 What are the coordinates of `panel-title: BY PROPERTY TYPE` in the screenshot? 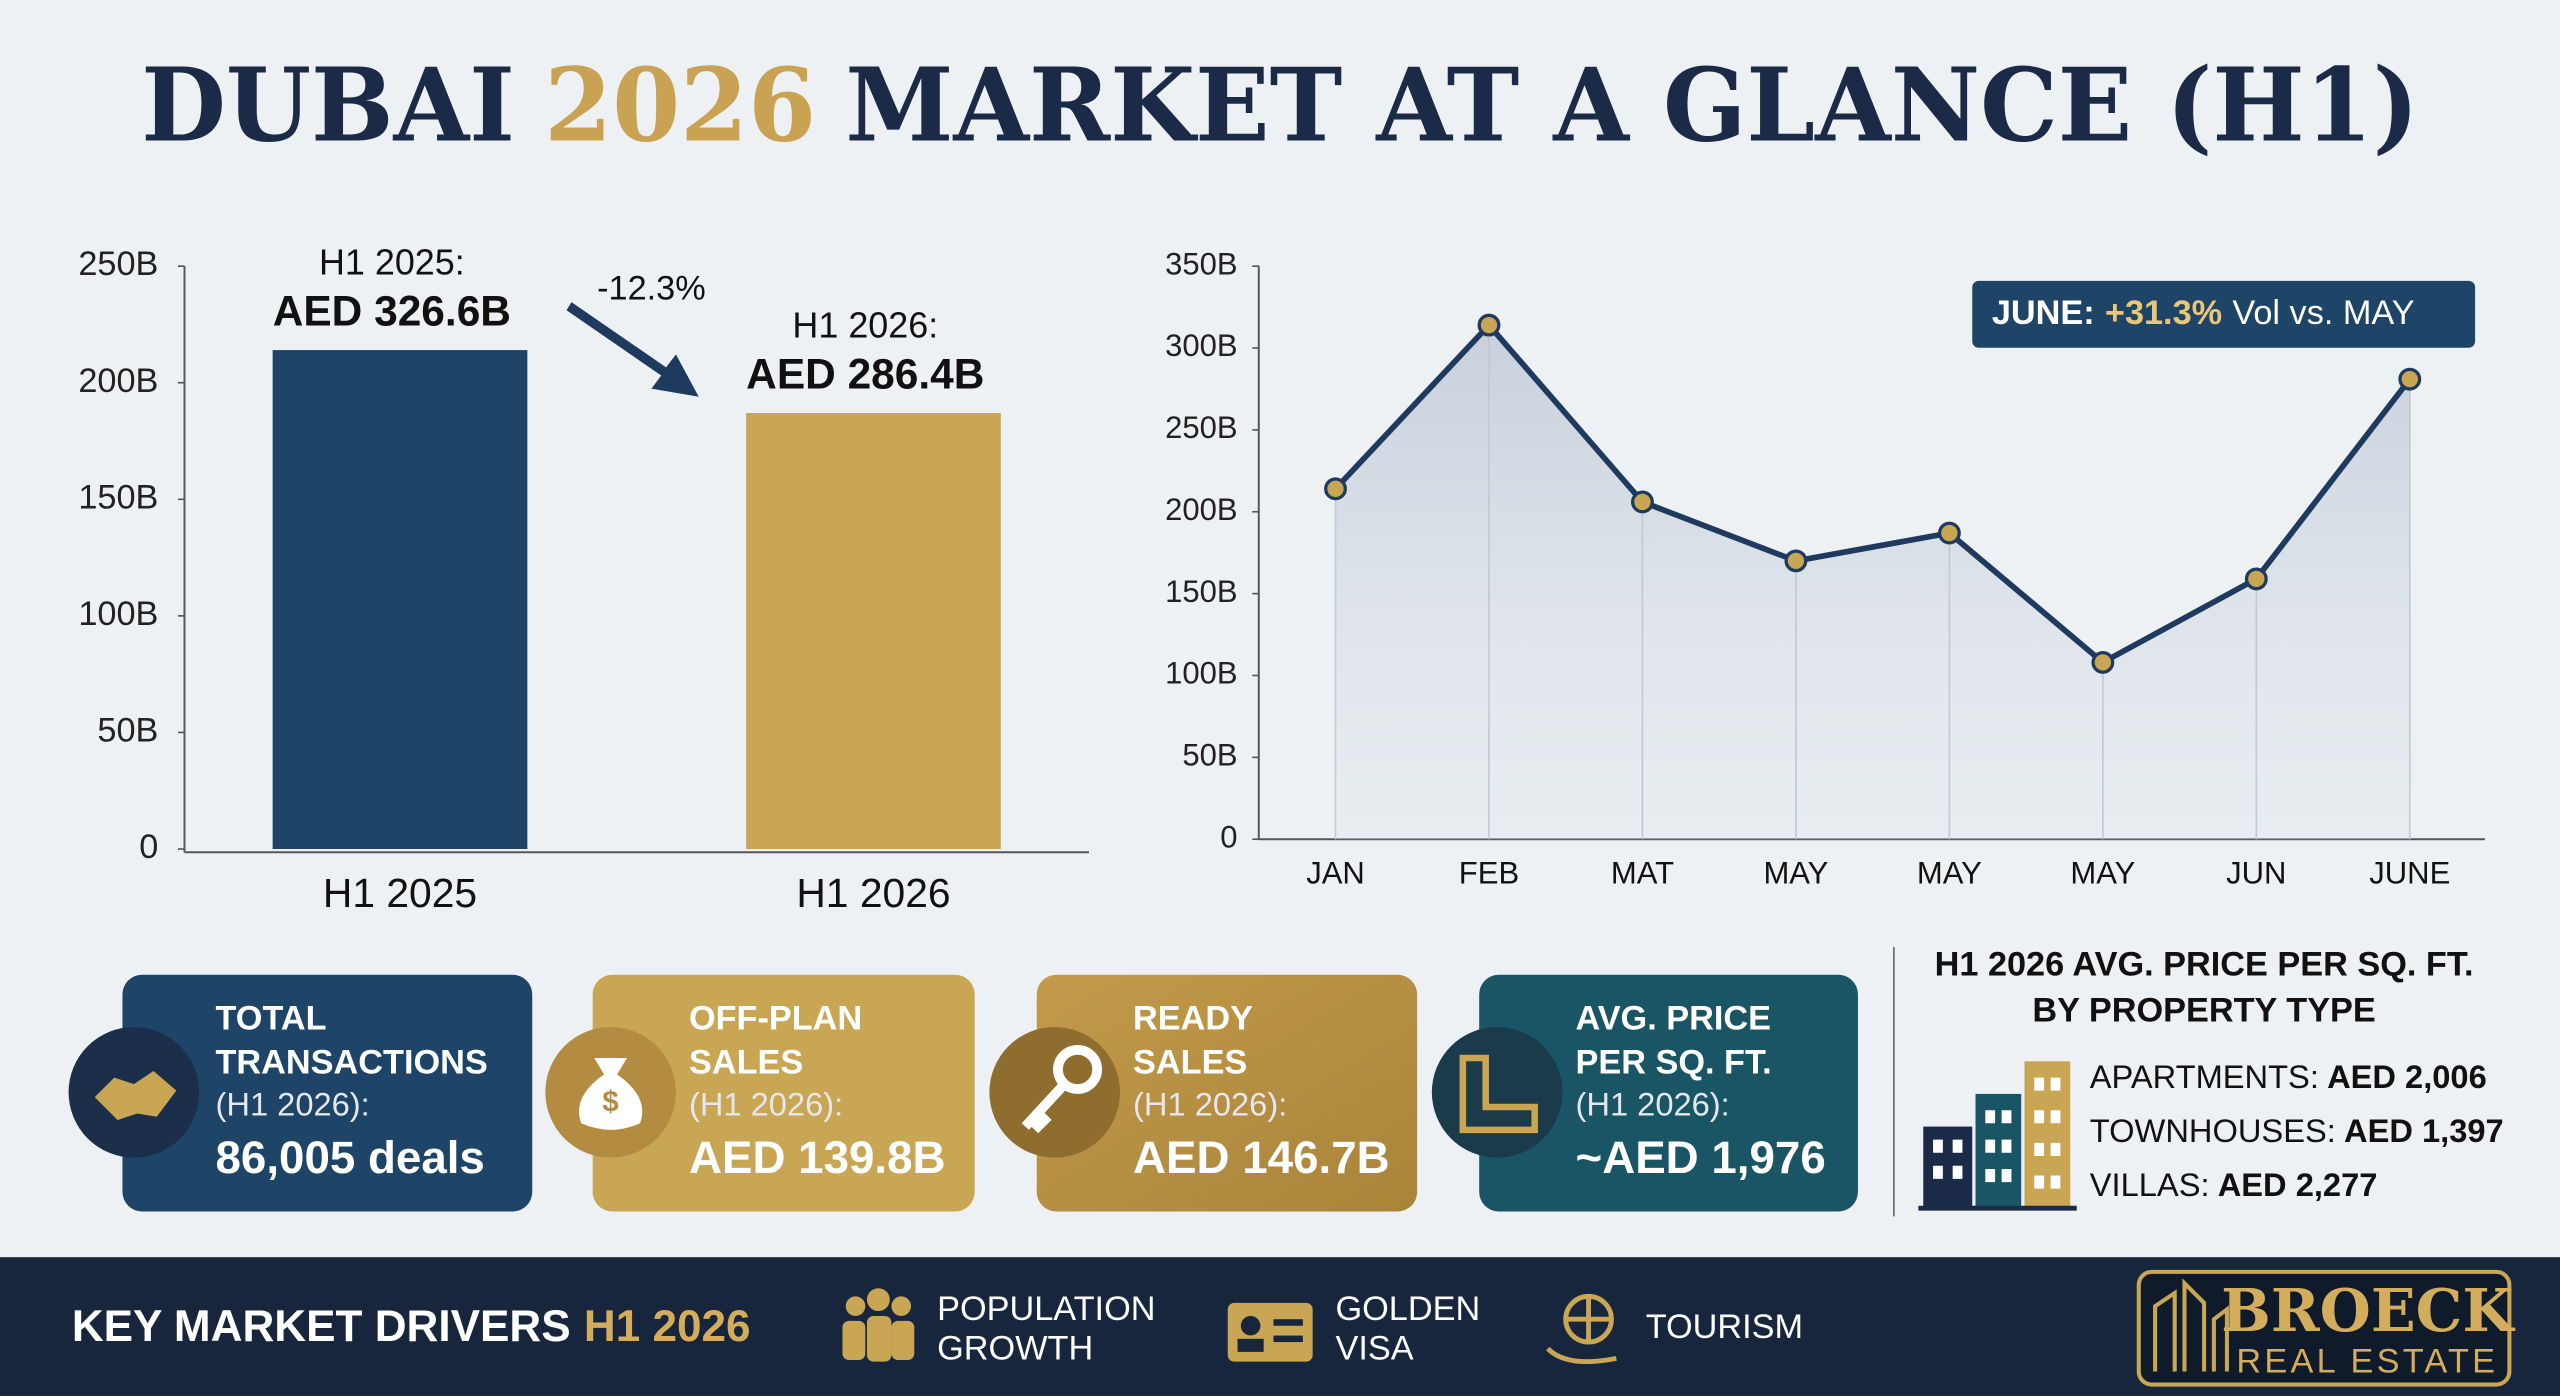 It's located at (2203, 1010).